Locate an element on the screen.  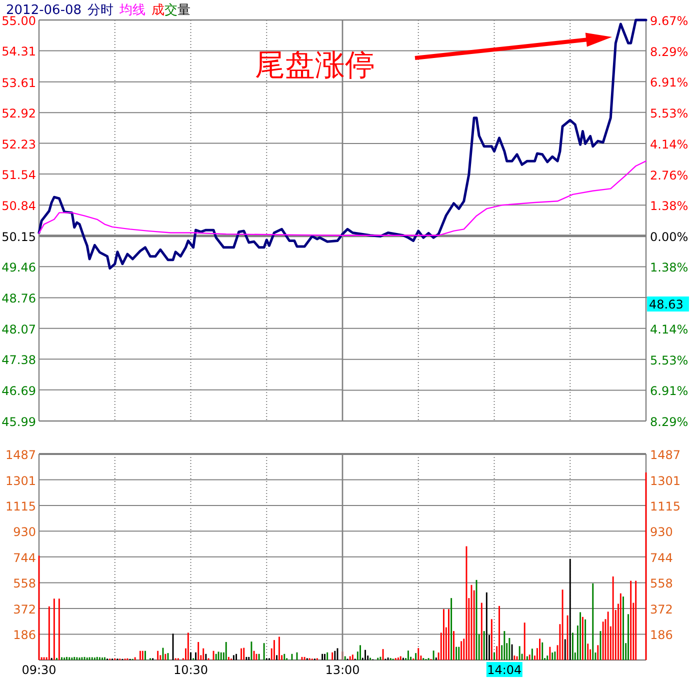
y2-tick-label: 0.00% is located at coordinates (669, 237).